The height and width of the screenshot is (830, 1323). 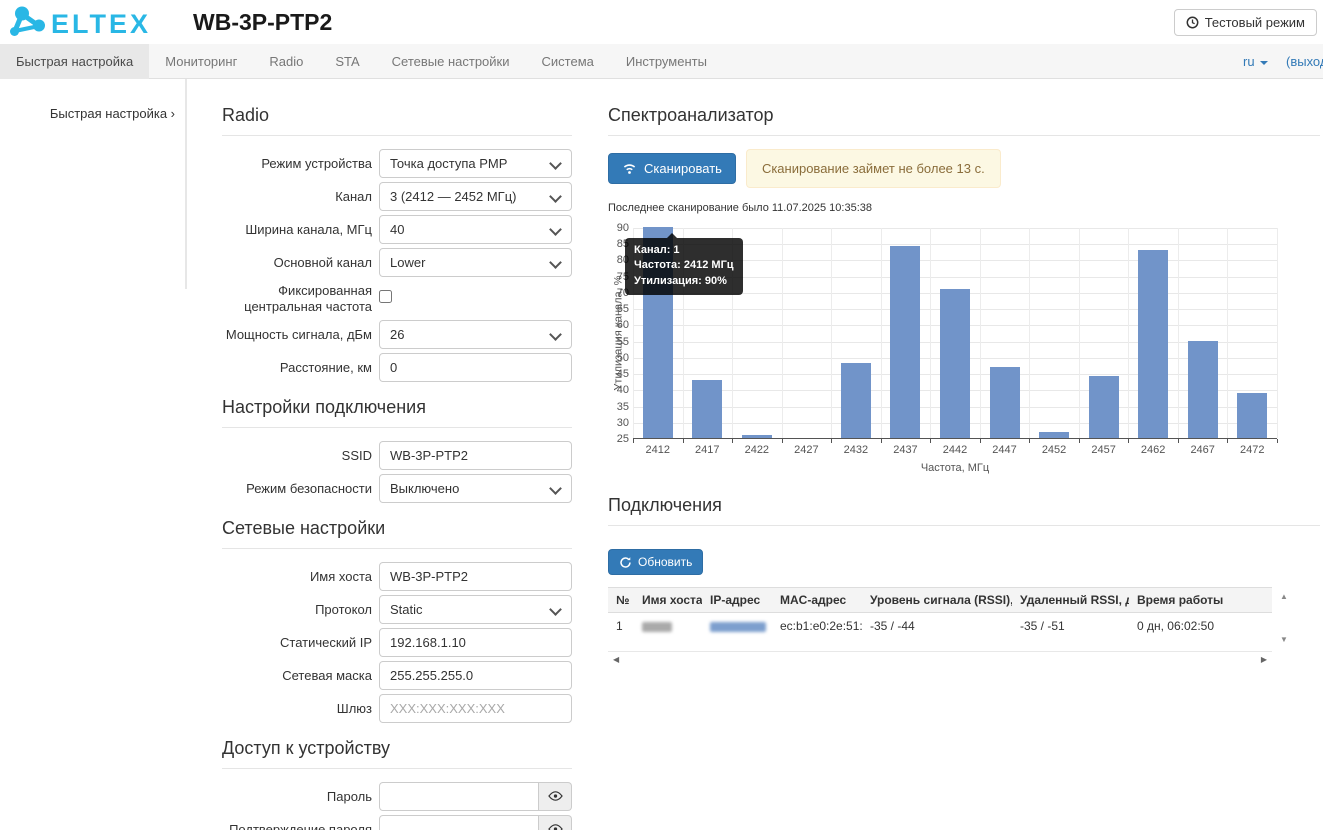 I want to click on select-channel: 3 (2412 — 2452 МГц), so click(x=475, y=196).